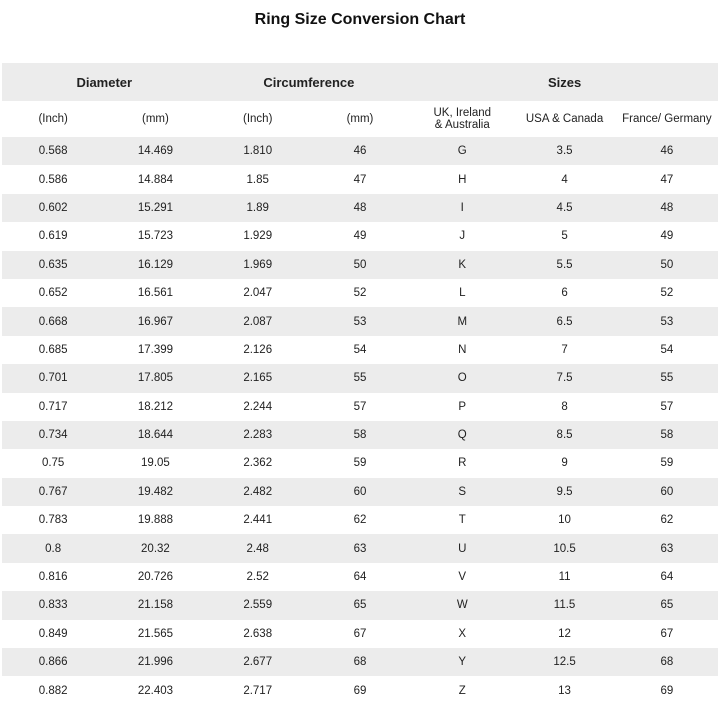 The image size is (720, 720). Describe the element at coordinates (53, 236) in the screenshot. I see `table-cell: 0.619` at that location.